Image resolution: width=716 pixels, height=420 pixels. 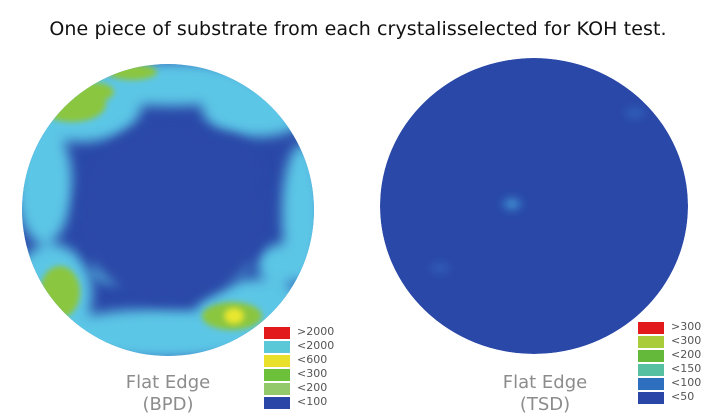 I want to click on bpd-legend-row: <600, so click(x=308, y=360).